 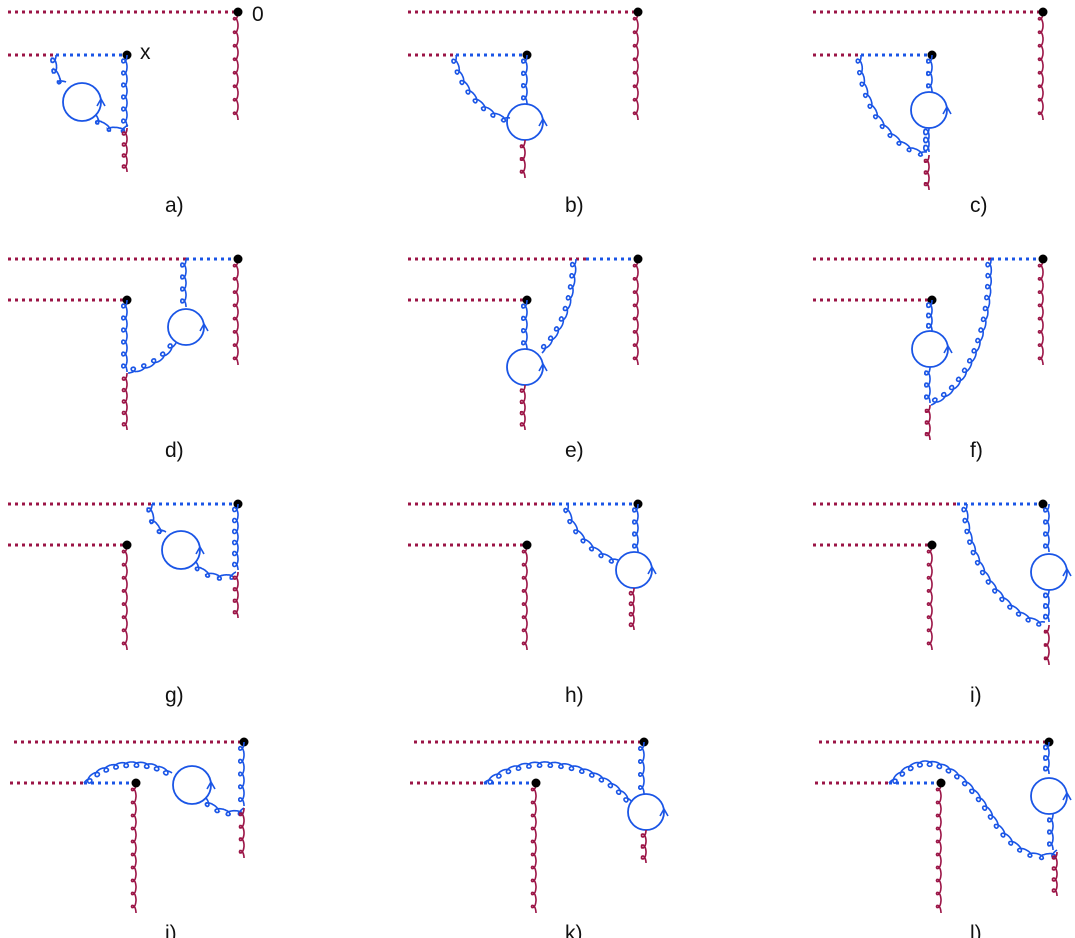 What do you see at coordinates (979, 205) in the screenshot?
I see `panel-label-c: c)` at bounding box center [979, 205].